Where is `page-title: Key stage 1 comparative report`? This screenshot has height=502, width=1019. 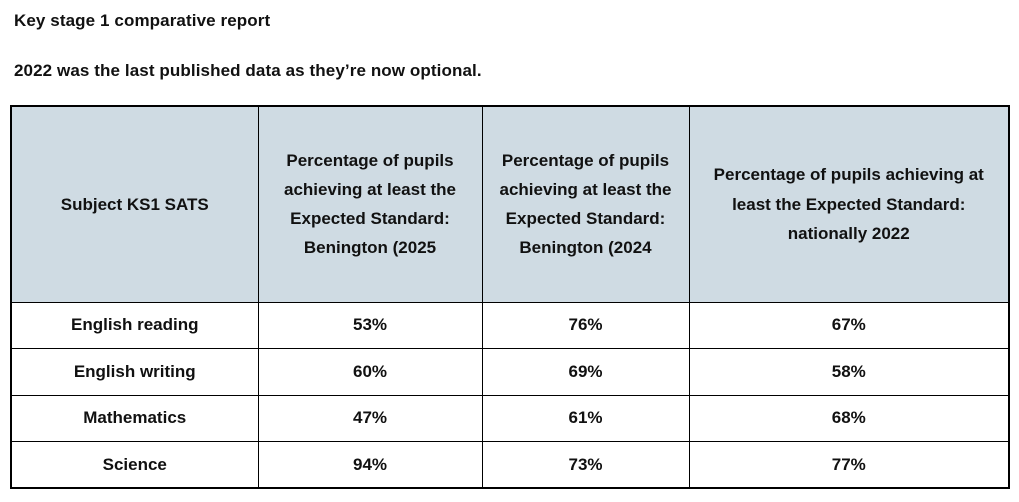 page-title: Key stage 1 comparative report is located at coordinates (142, 20).